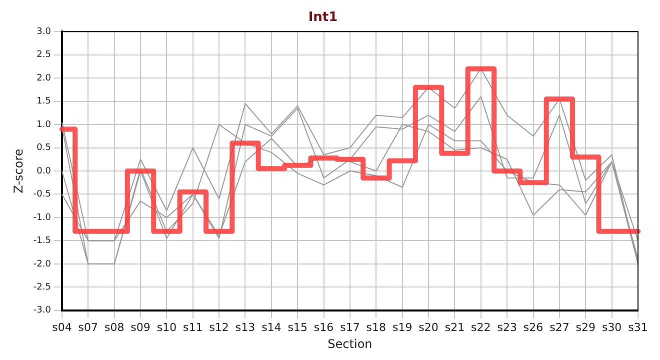 The image size is (660, 360). What do you see at coordinates (323, 18) in the screenshot?
I see `chart-title: Int1` at bounding box center [323, 18].